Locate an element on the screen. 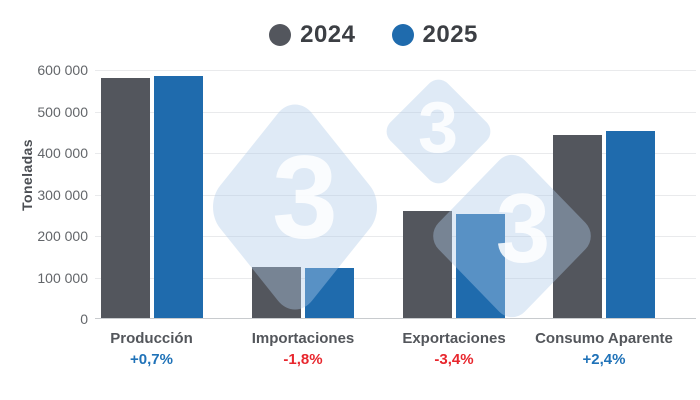 The image size is (700, 400). bar-2024-consumo-aparente is located at coordinates (577, 227).